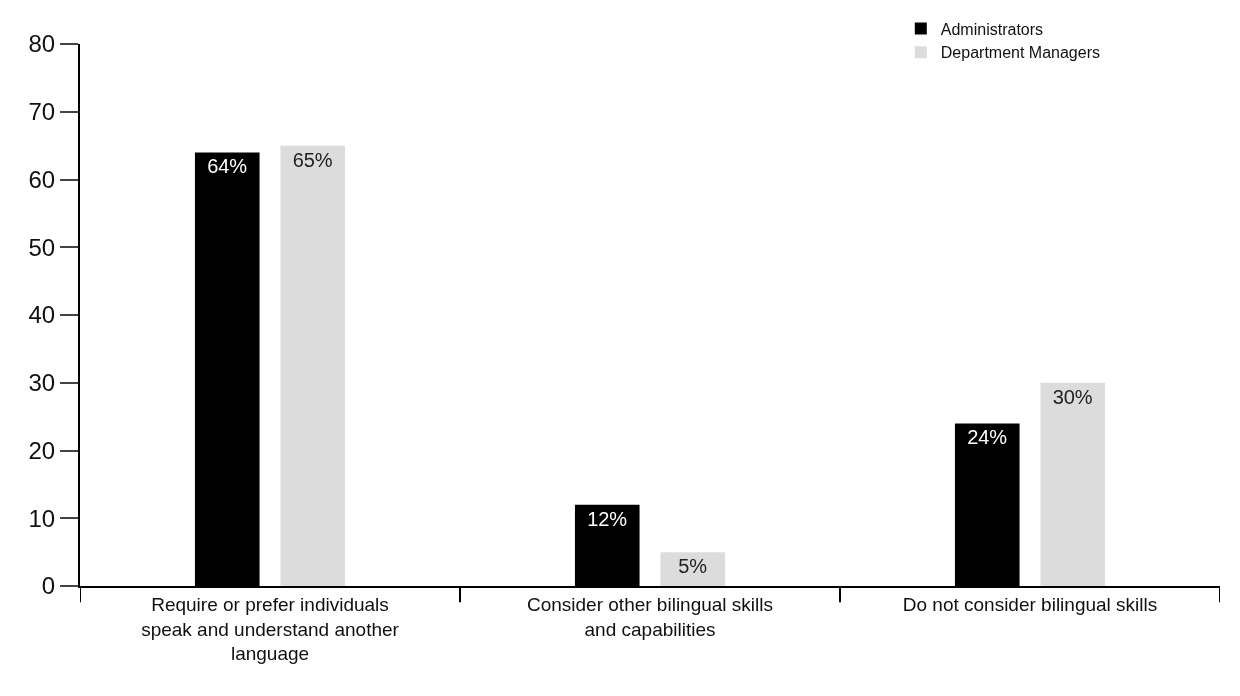  Describe the element at coordinates (607, 518) in the screenshot. I see `data-label: 12%` at that location.